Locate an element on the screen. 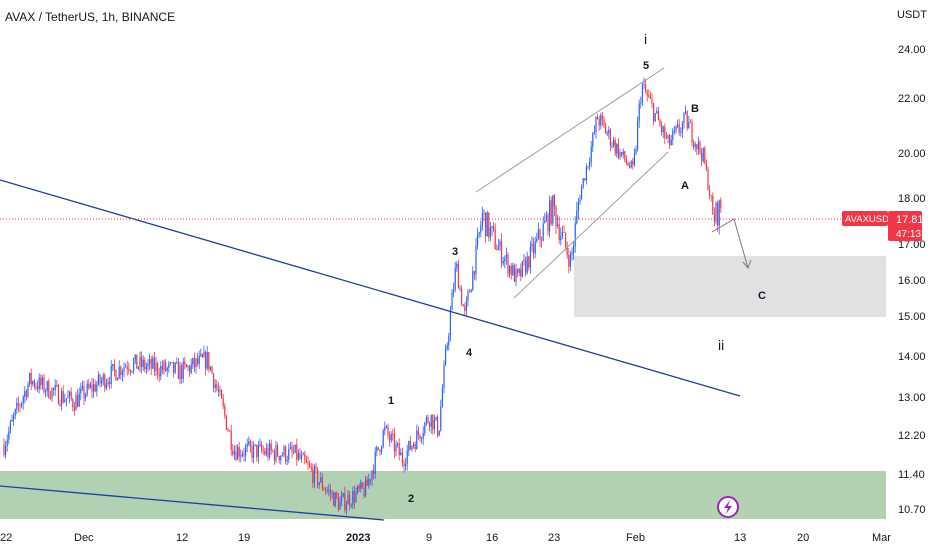  target-zone is located at coordinates (730, 286).